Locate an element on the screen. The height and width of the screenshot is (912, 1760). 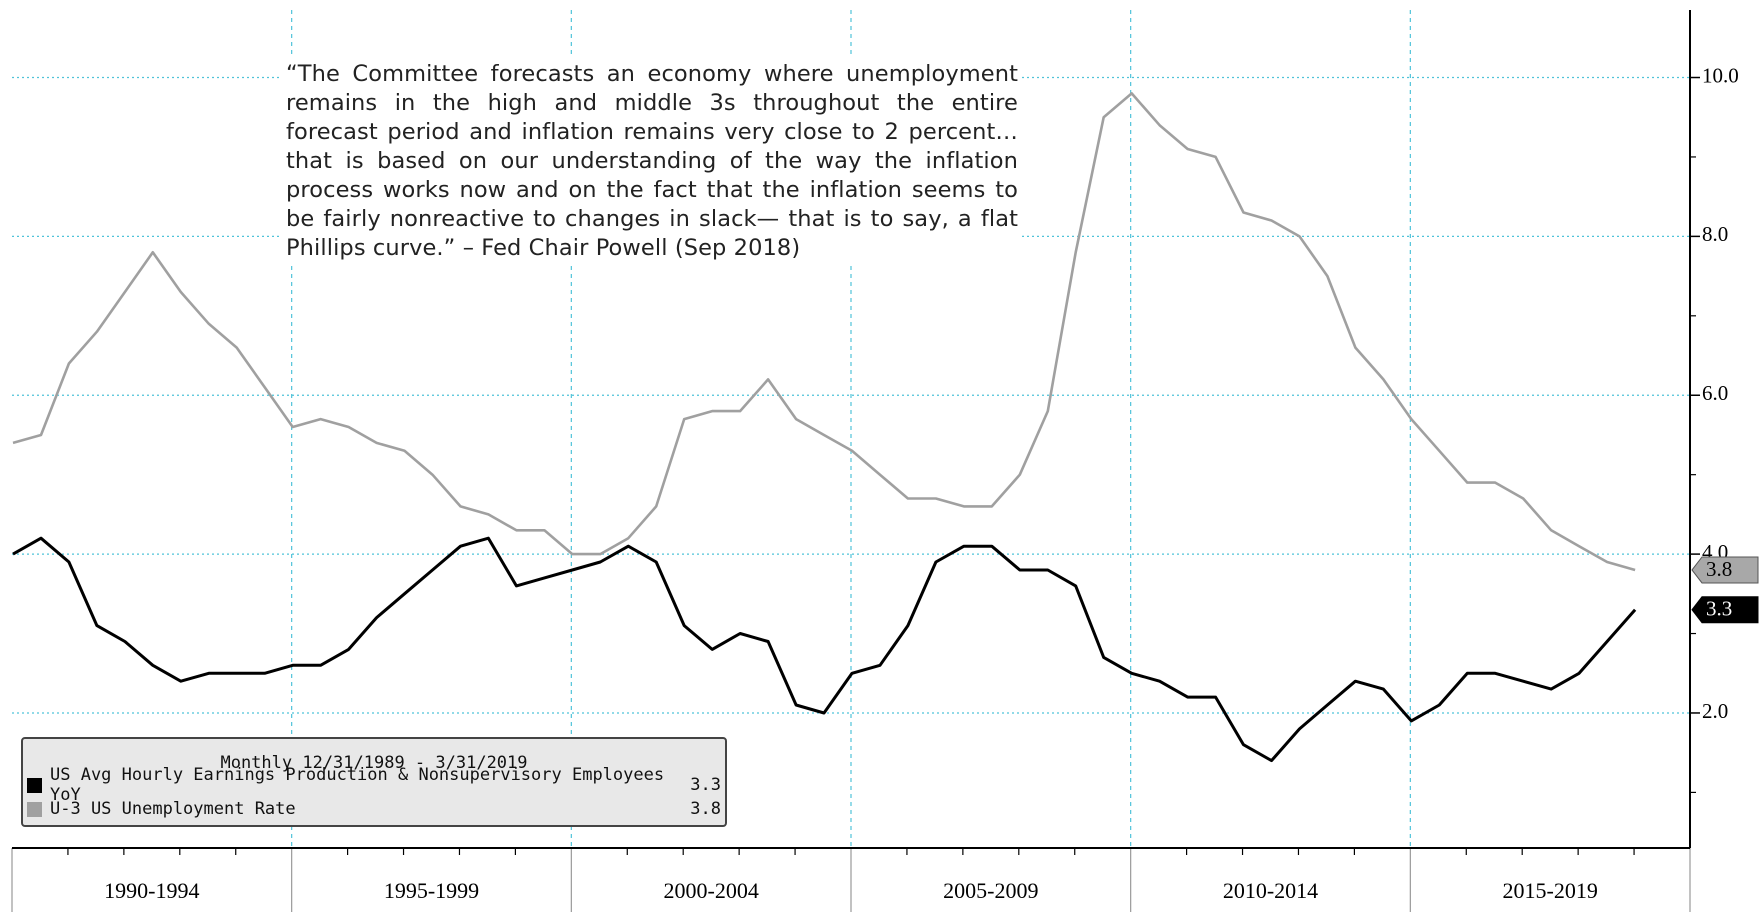
legend-label: U-3 US Unemployment Rate is located at coordinates (173, 809).